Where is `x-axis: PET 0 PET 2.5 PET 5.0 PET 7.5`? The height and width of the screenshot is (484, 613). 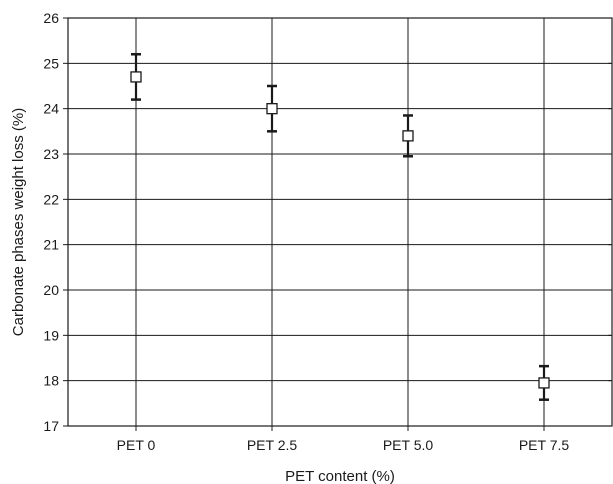
x-axis: PET 0 PET 2.5 PET 5.0 PET 7.5 is located at coordinates (343, 439).